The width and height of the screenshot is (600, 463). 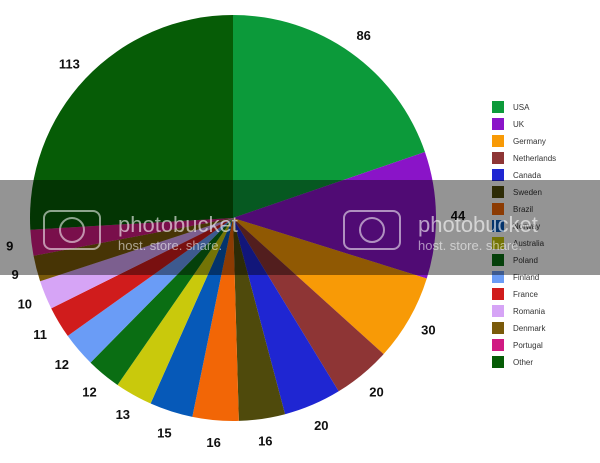 I want to click on legend-item-portugal: Portugal, so click(x=517, y=345).